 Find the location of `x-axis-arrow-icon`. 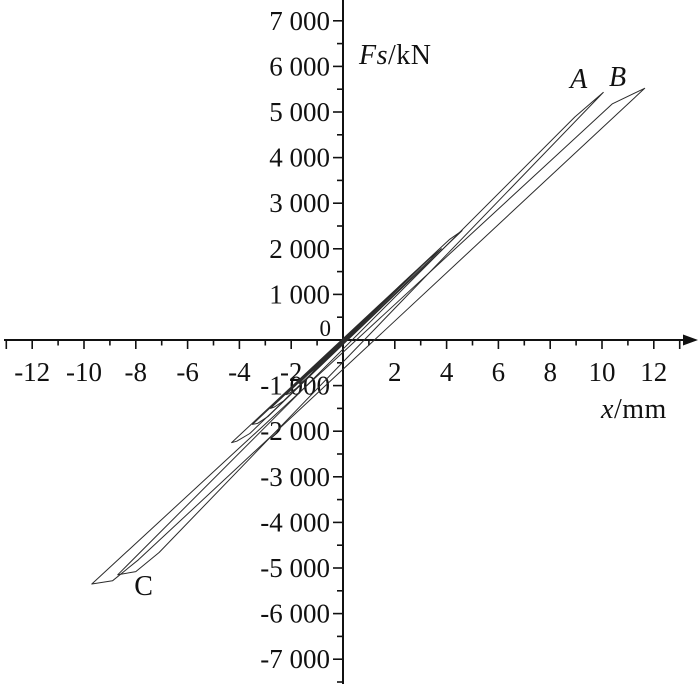

x-axis-arrow-icon is located at coordinates (690, 340).